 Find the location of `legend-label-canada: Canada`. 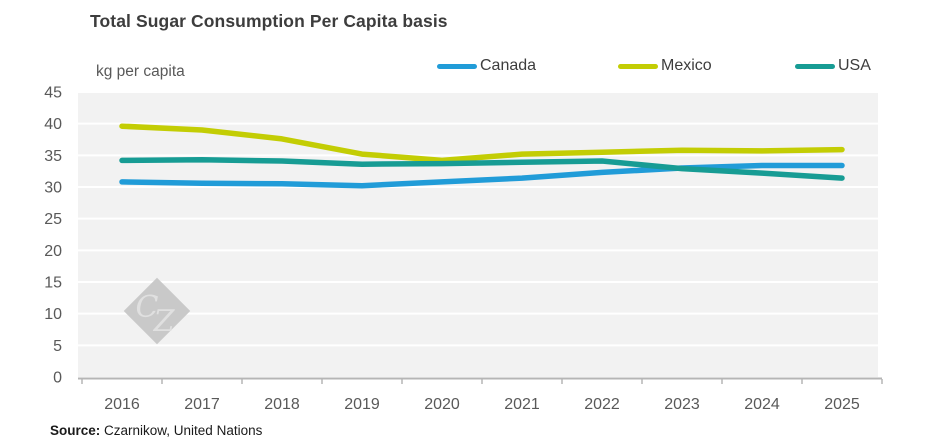

legend-label-canada: Canada is located at coordinates (508, 65).